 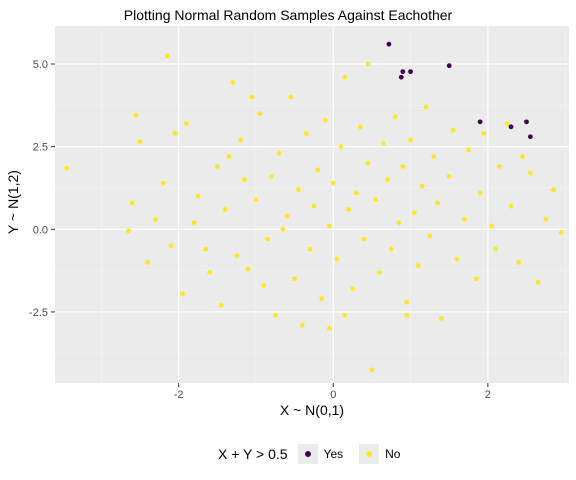 I want to click on legend-label-yes: Yes, so click(x=333, y=454).